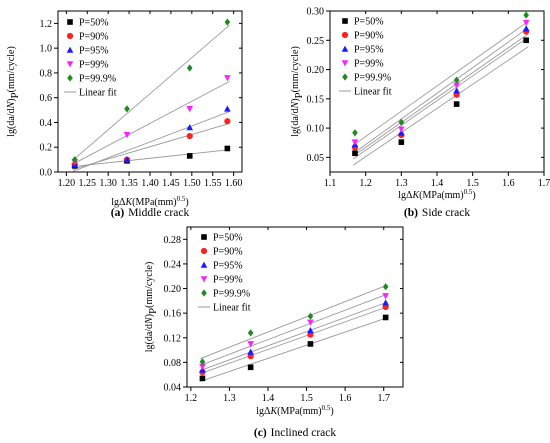 This screenshot has width=550, height=443. I want to click on y-tick-label: 0.30, so click(316, 12).